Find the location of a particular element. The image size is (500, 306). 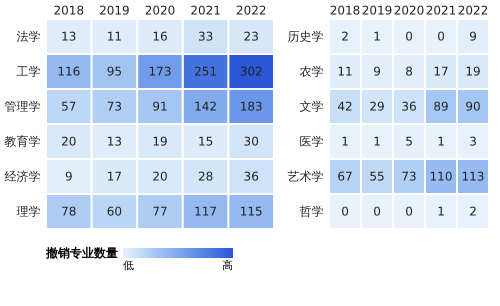

data-label: 5 is located at coordinates (409, 141).